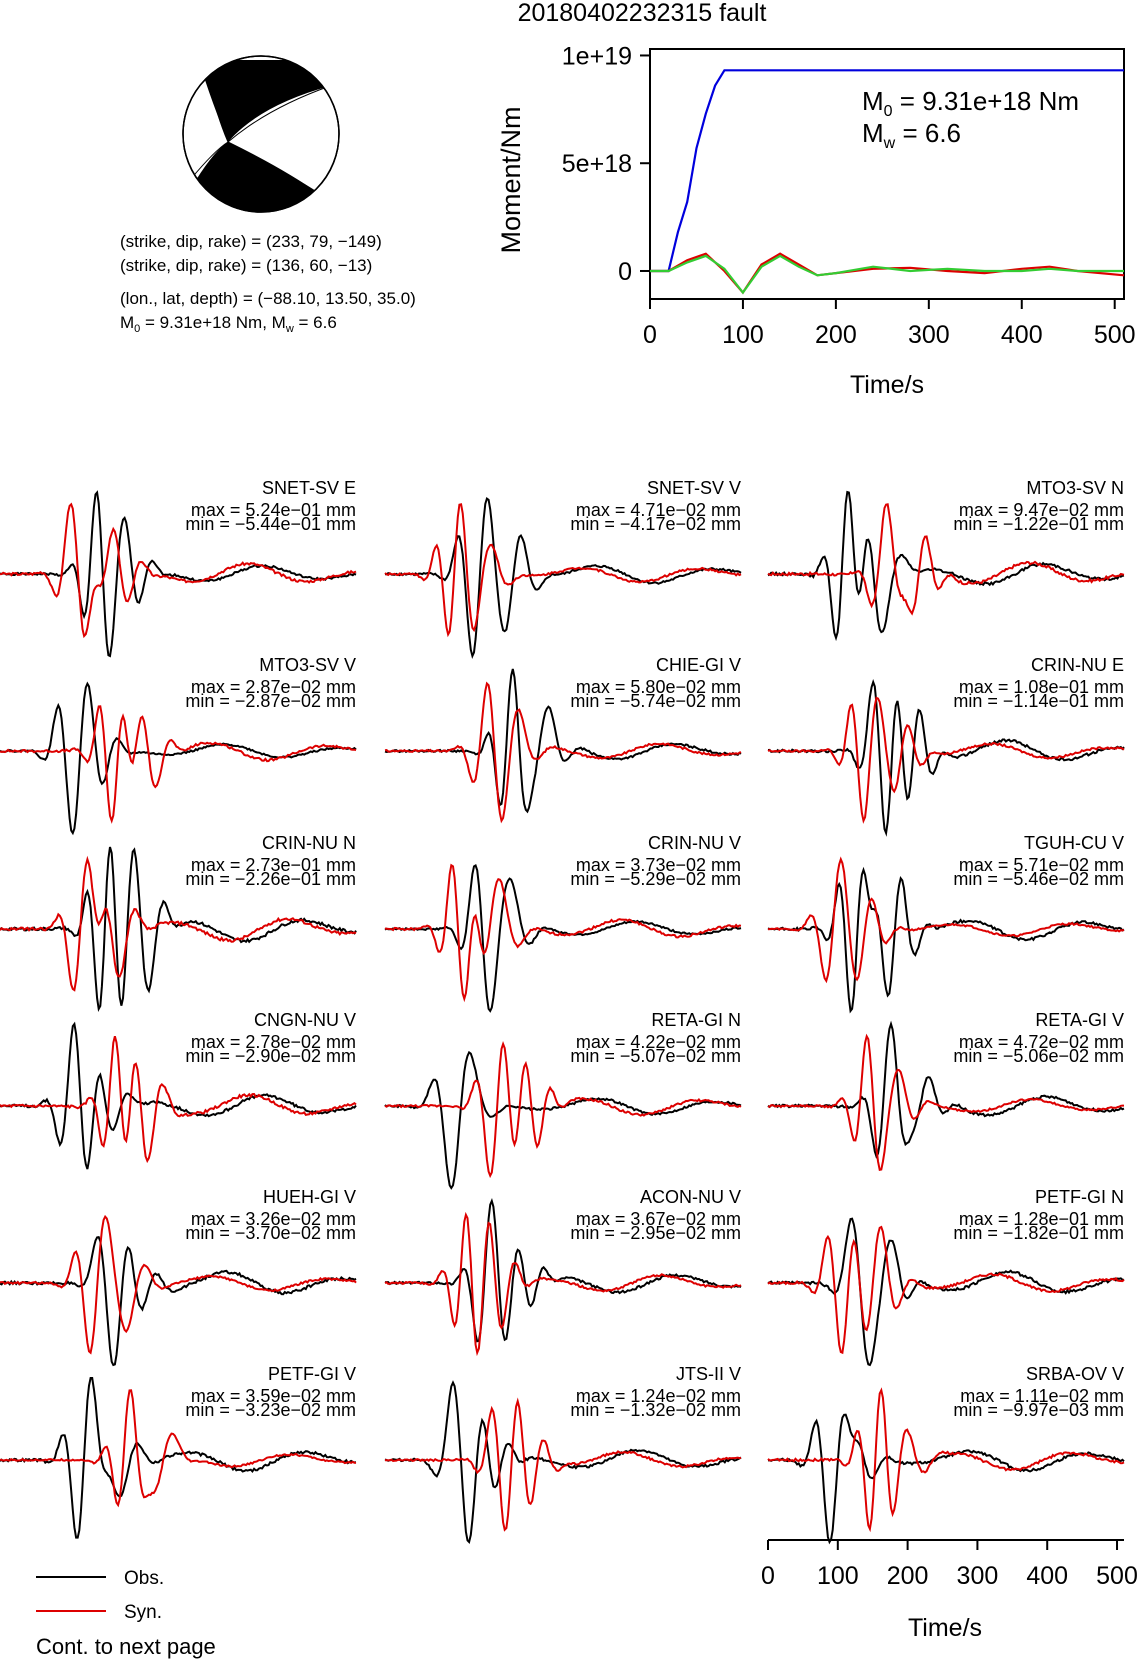 This screenshot has width=1139, height=1661. I want to click on trace-max-label: max = 5.24e−01 mm, so click(273, 510).